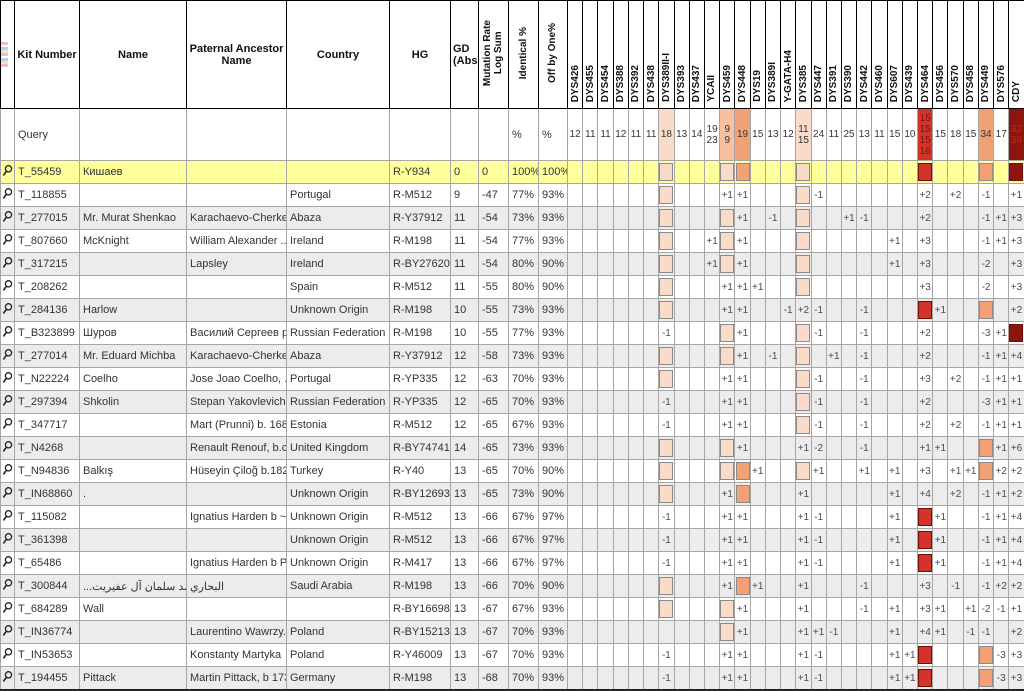 Image resolution: width=1024 pixels, height=691 pixels. I want to click on marker-cell-DYS390, so click(848, 494).